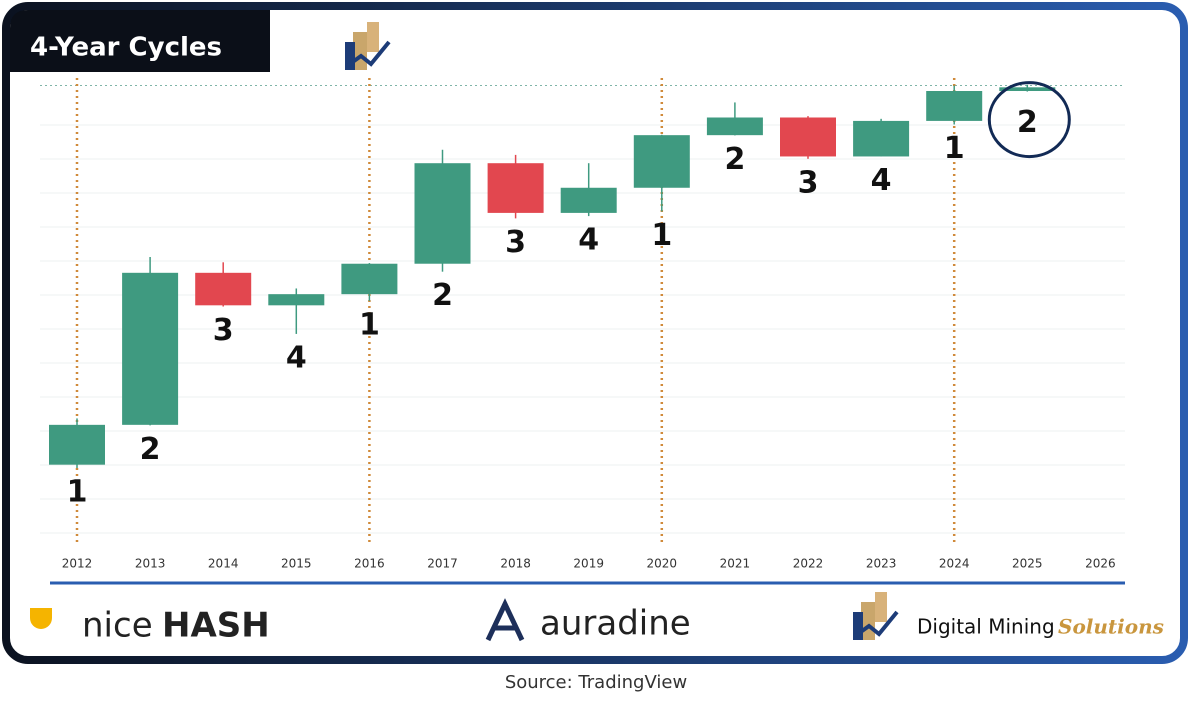  Describe the element at coordinates (77, 564) in the screenshot. I see `x-tick-label: 2012` at that location.